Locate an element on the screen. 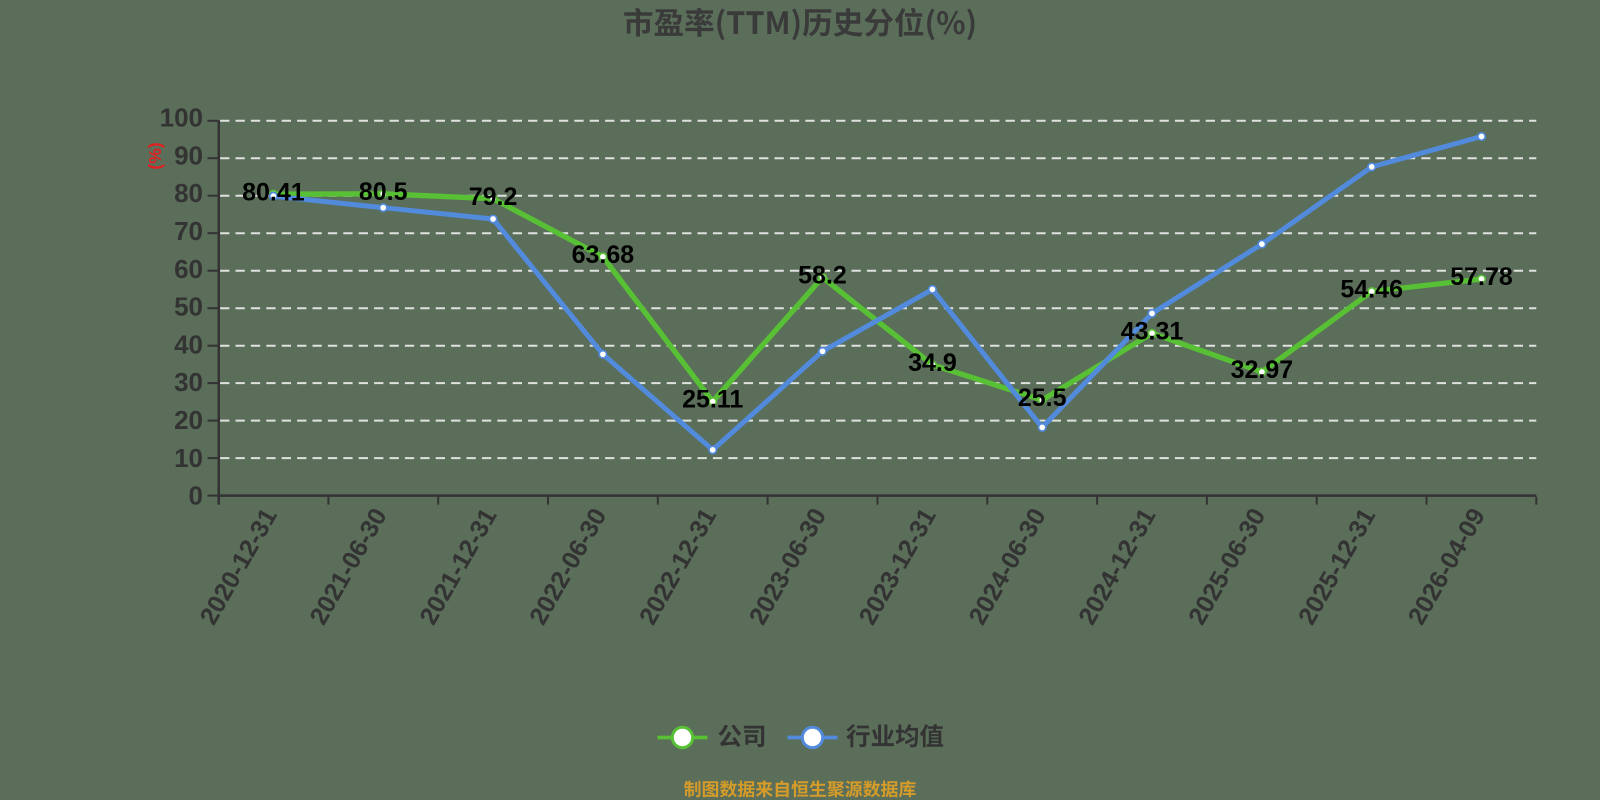  svg-text: 90 is located at coordinates (188, 155).